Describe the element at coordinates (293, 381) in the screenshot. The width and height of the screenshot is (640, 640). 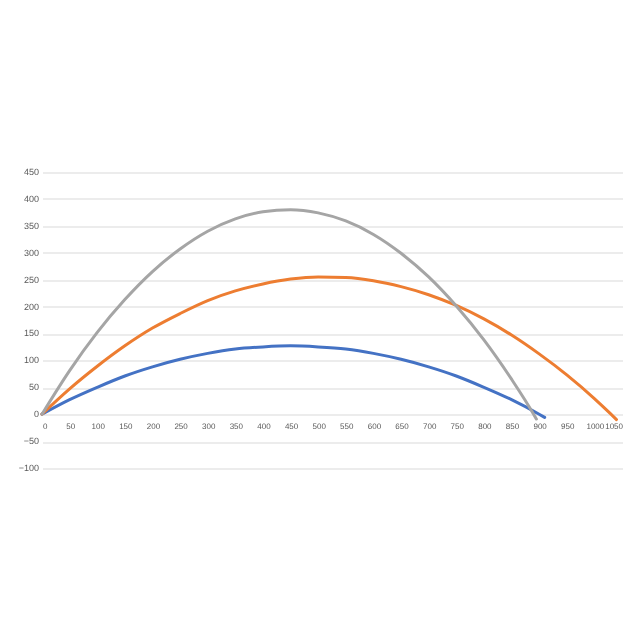
I see `line-series` at that location.